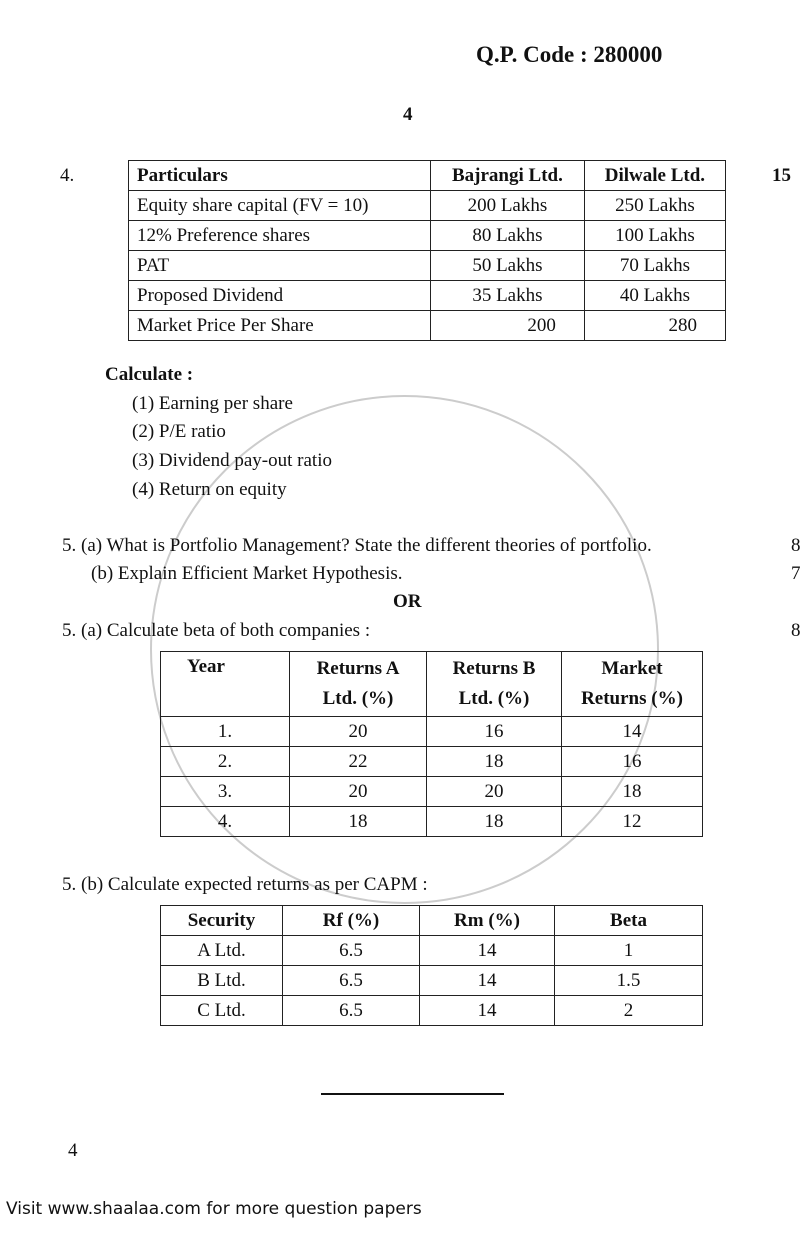 The width and height of the screenshot is (800, 1235). Describe the element at coordinates (507, 265) in the screenshot. I see `cell: 50 Lakhs` at that location.